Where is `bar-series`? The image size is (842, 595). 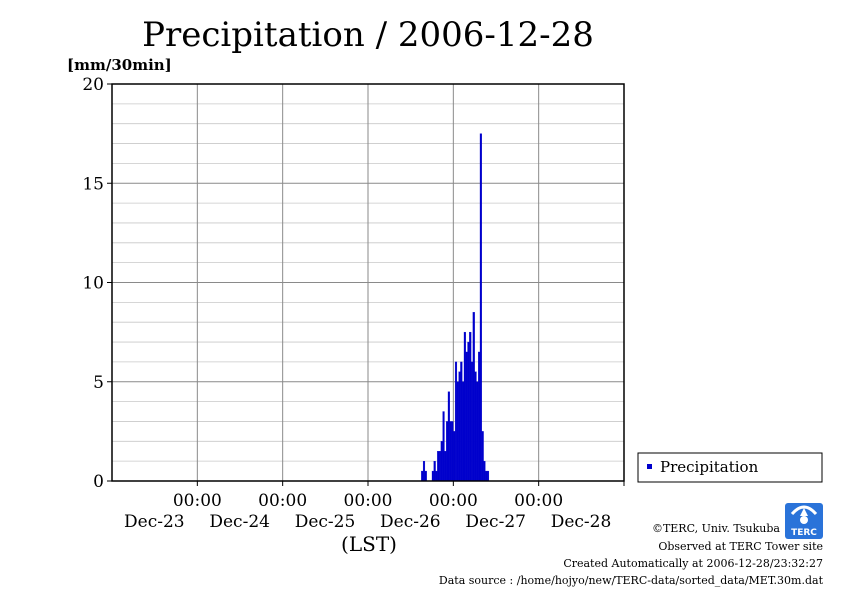
bar-series is located at coordinates (455, 307).